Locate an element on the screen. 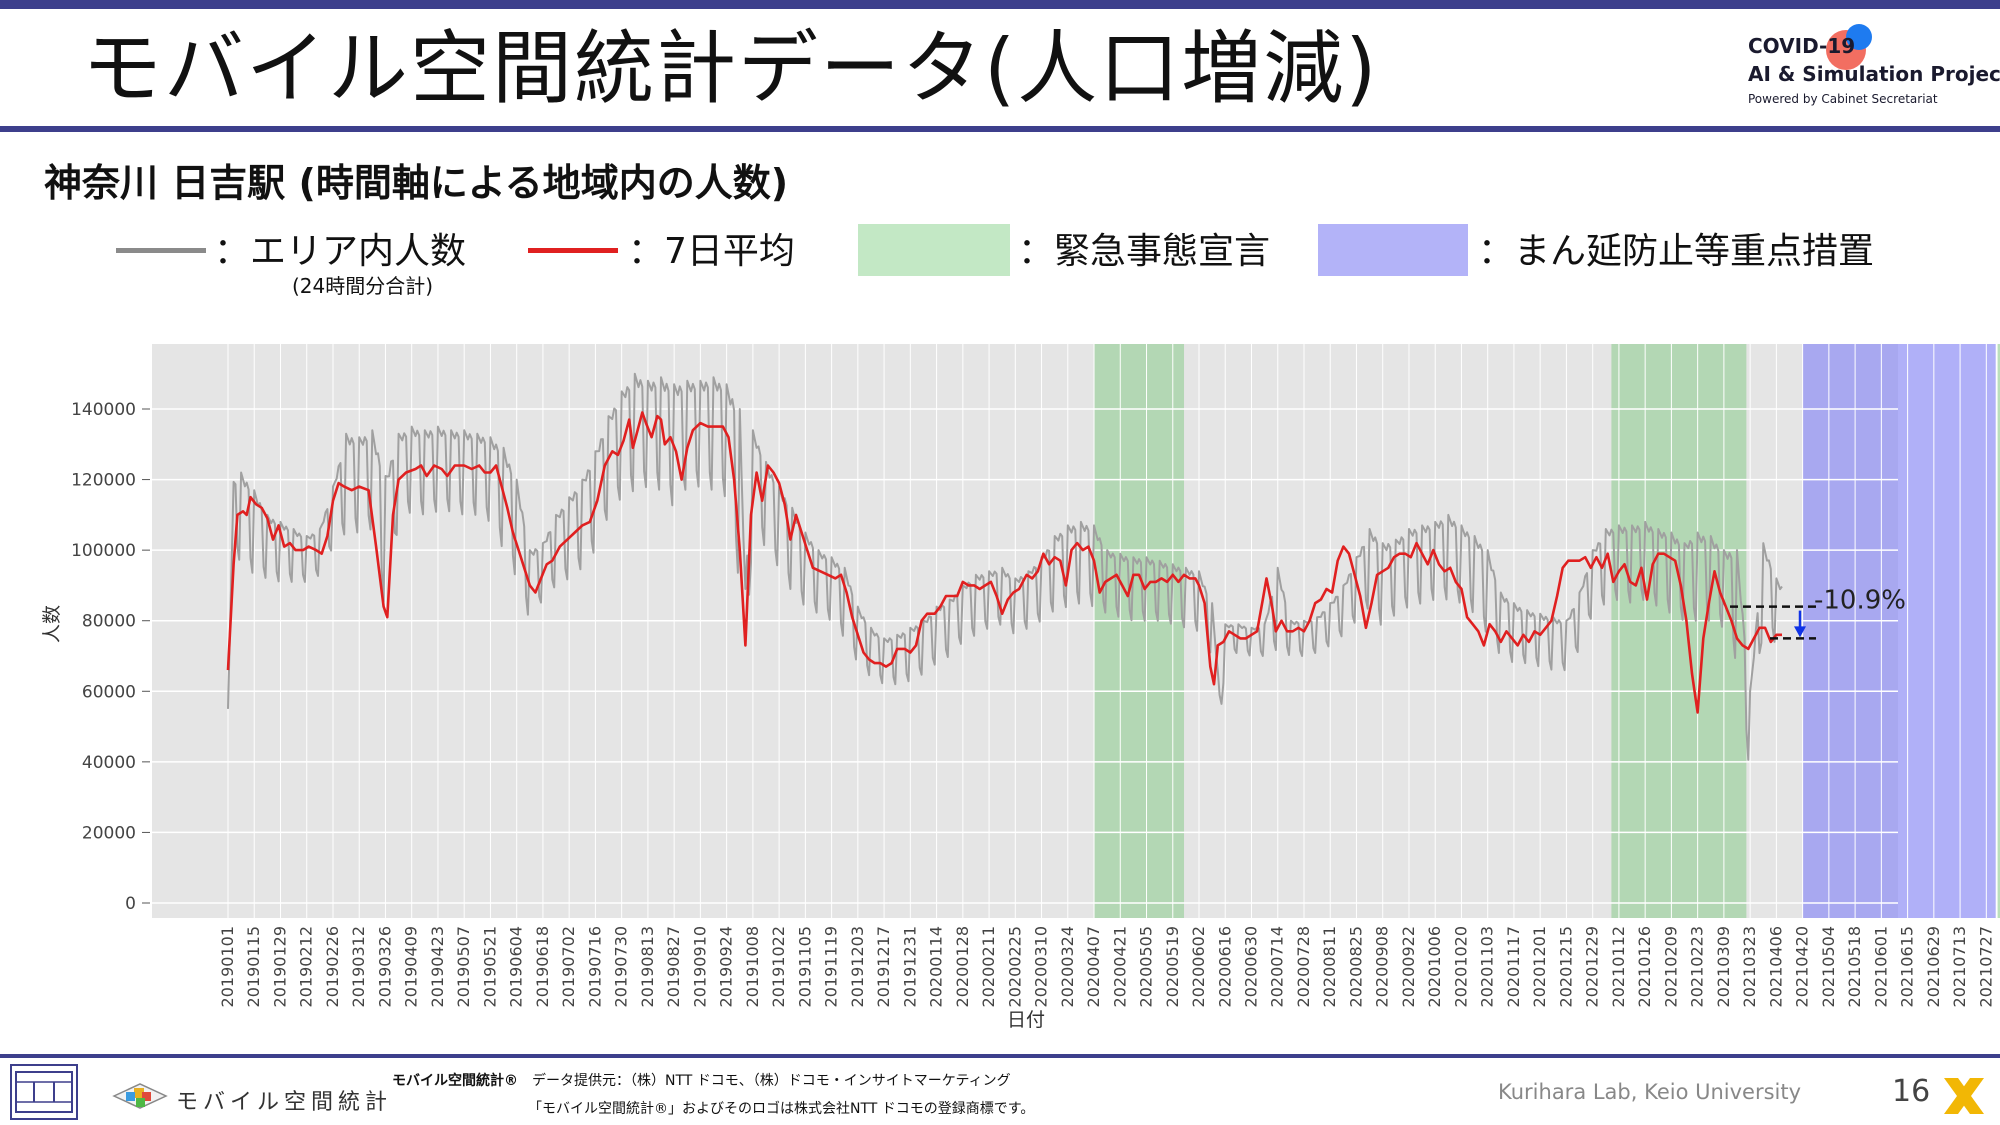 This screenshot has height=1125, width=2000. legend-gray-note: (24時間分合計) is located at coordinates (363, 286).